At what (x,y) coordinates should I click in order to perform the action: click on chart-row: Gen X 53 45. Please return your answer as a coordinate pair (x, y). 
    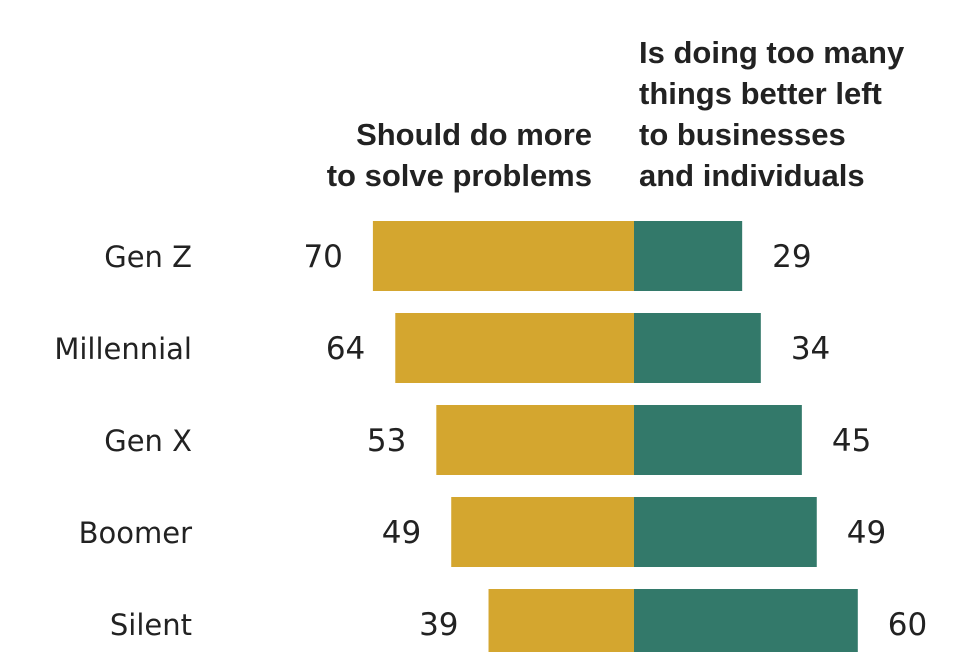
    Looking at the image, I should click on (487, 440).